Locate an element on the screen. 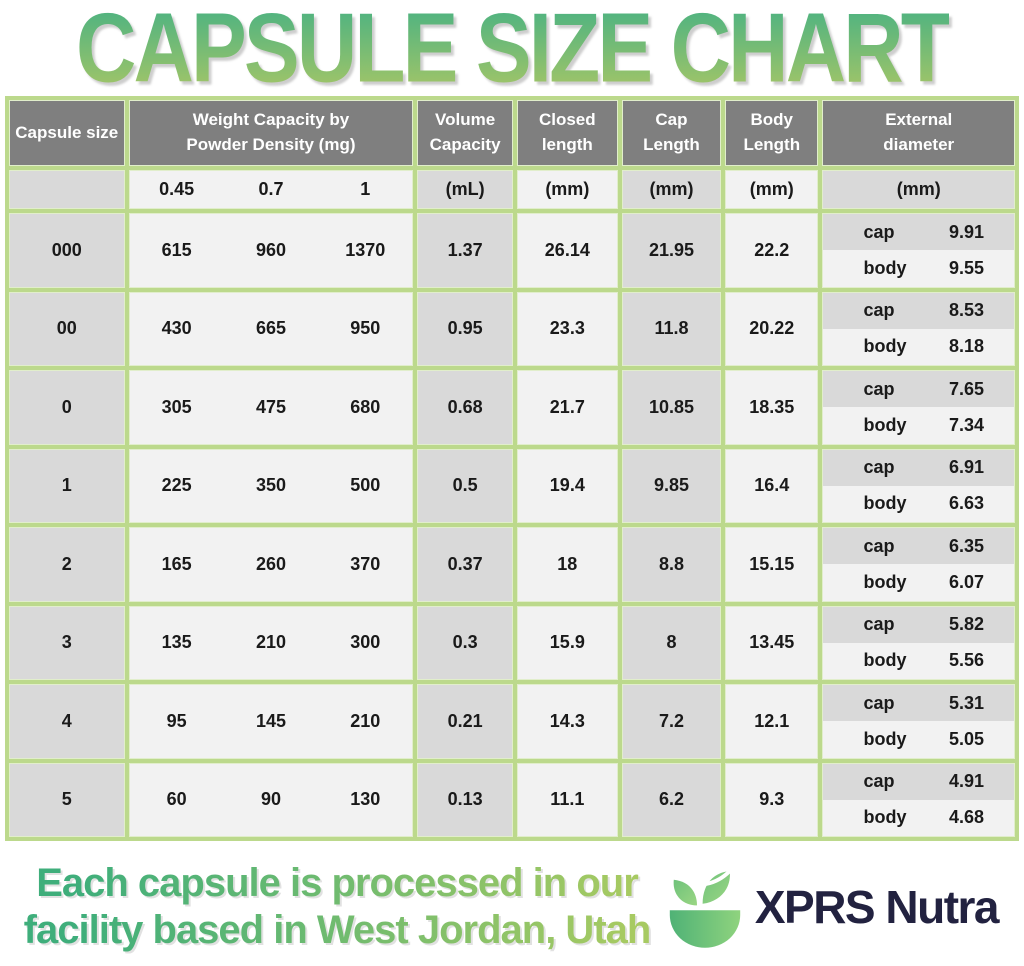  weight-values: 60 90 130 is located at coordinates (271, 800).